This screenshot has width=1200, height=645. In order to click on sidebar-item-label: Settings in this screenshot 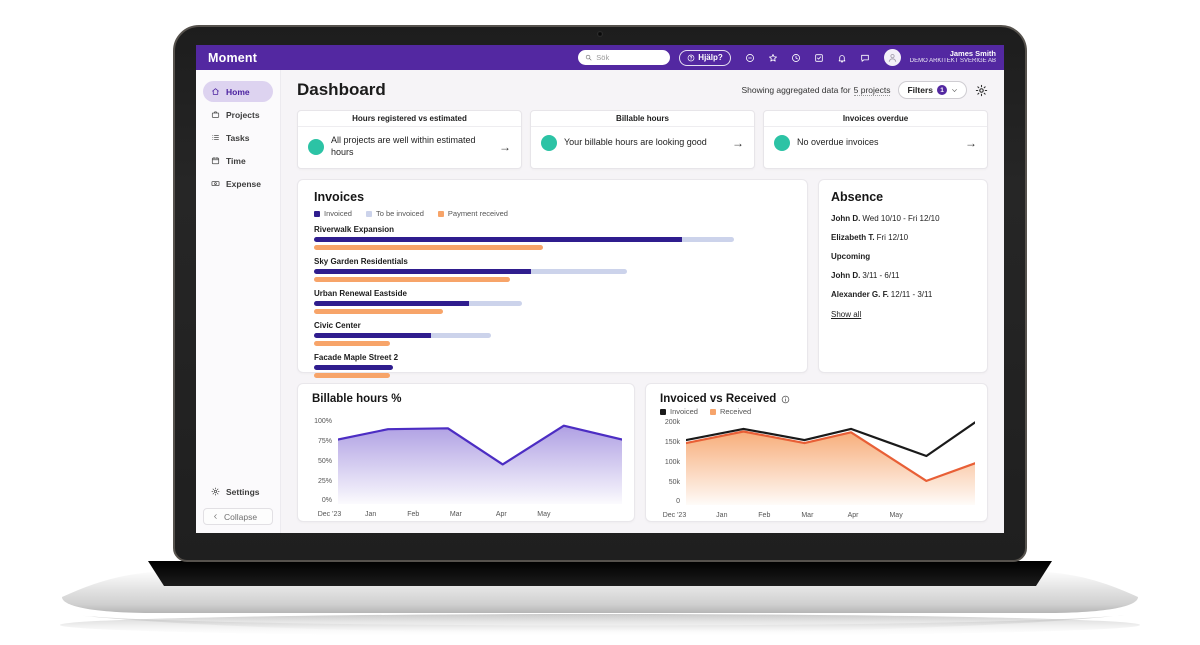, I will do `click(243, 491)`.